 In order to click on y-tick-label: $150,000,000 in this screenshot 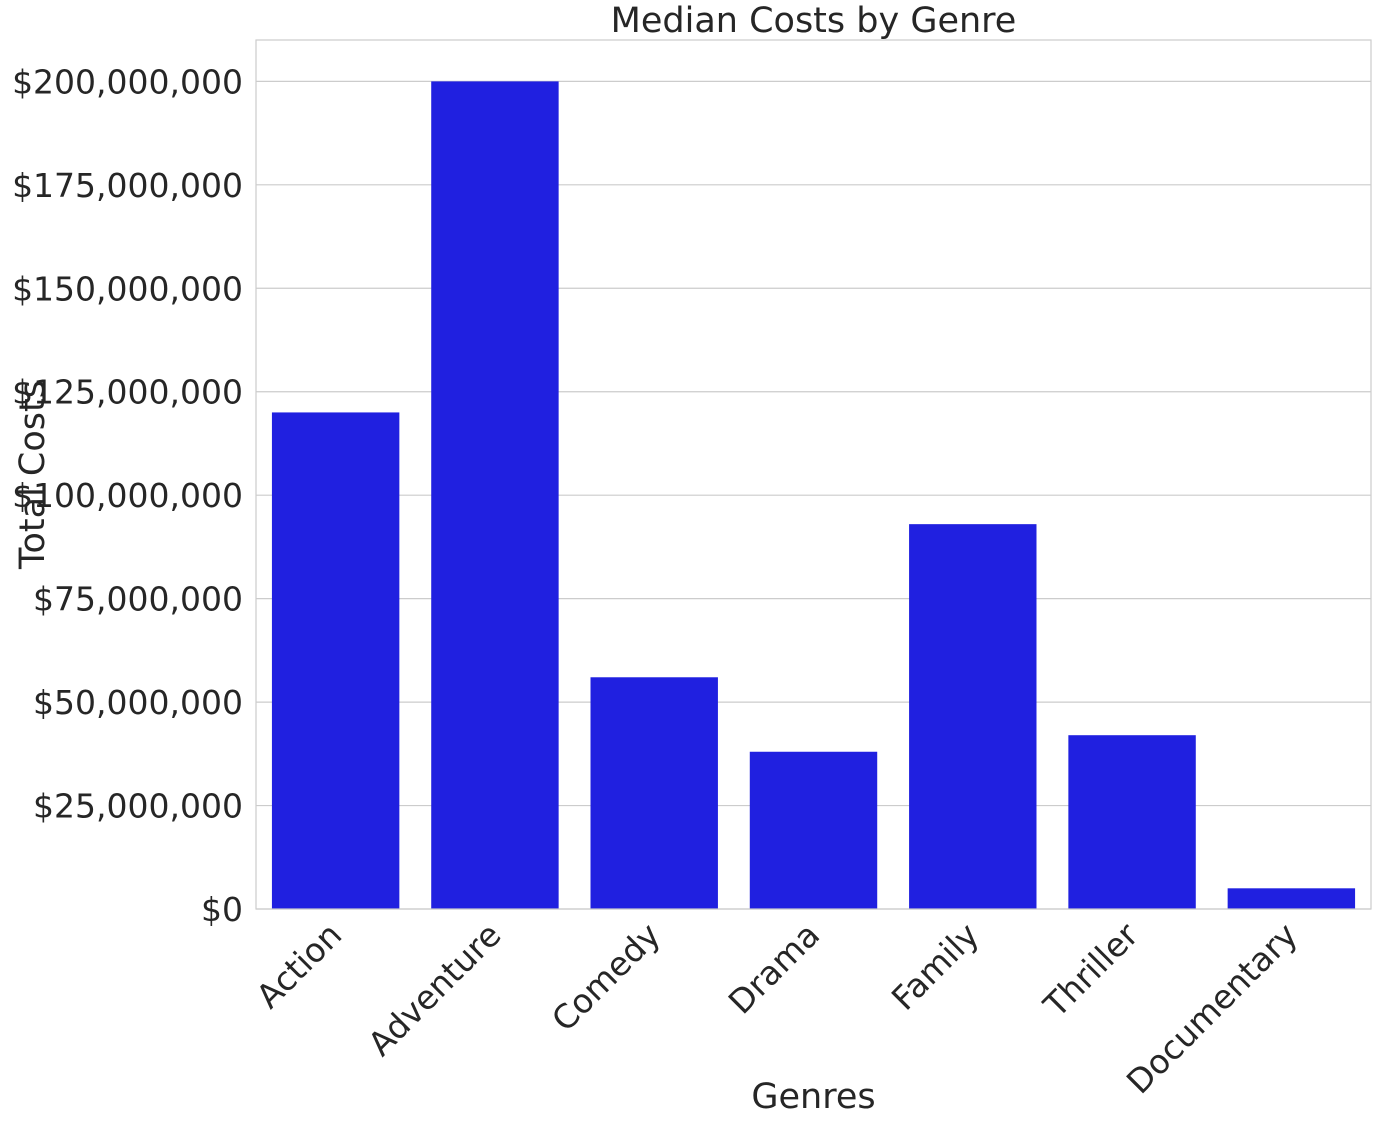, I will do `click(127, 288)`.